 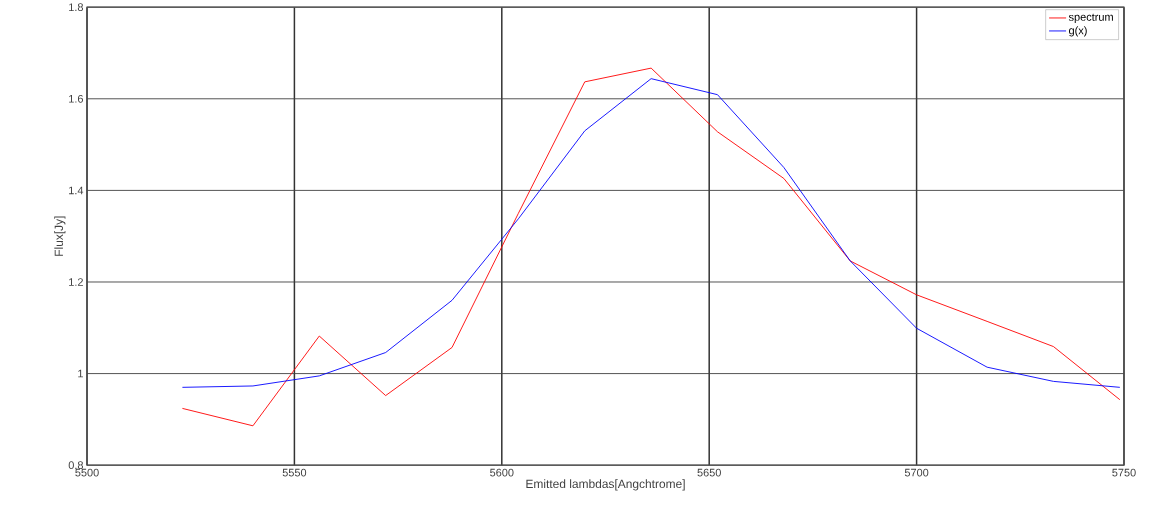 I want to click on y-tick-label: 1.6, so click(x=76, y=98).